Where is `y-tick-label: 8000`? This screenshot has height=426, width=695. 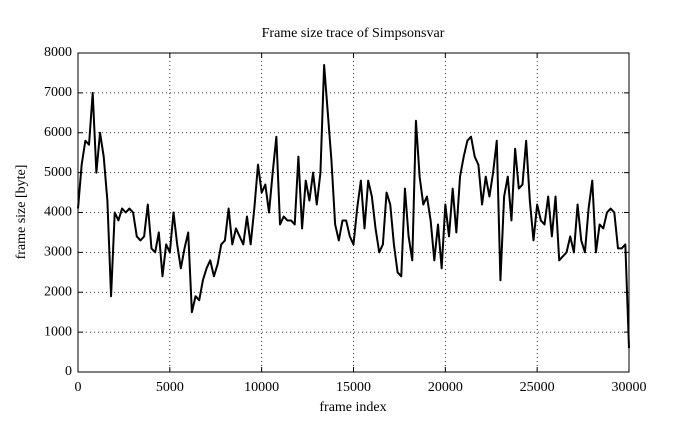
y-tick-label: 8000 is located at coordinates (58, 52).